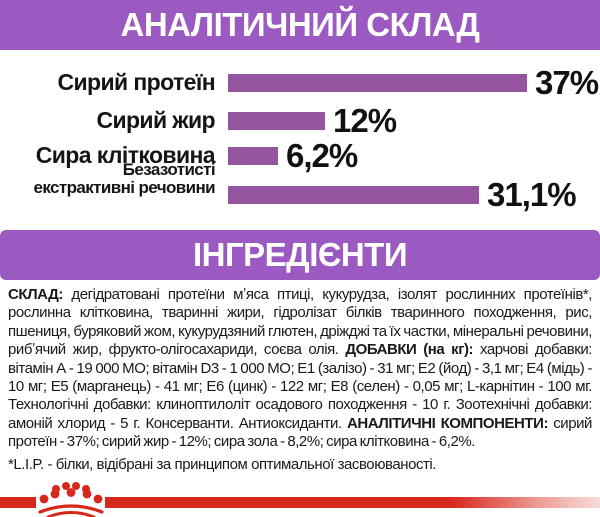 This screenshot has height=517, width=600. Describe the element at coordinates (71, 499) in the screenshot. I see `royal-canin-crown-icon` at that location.